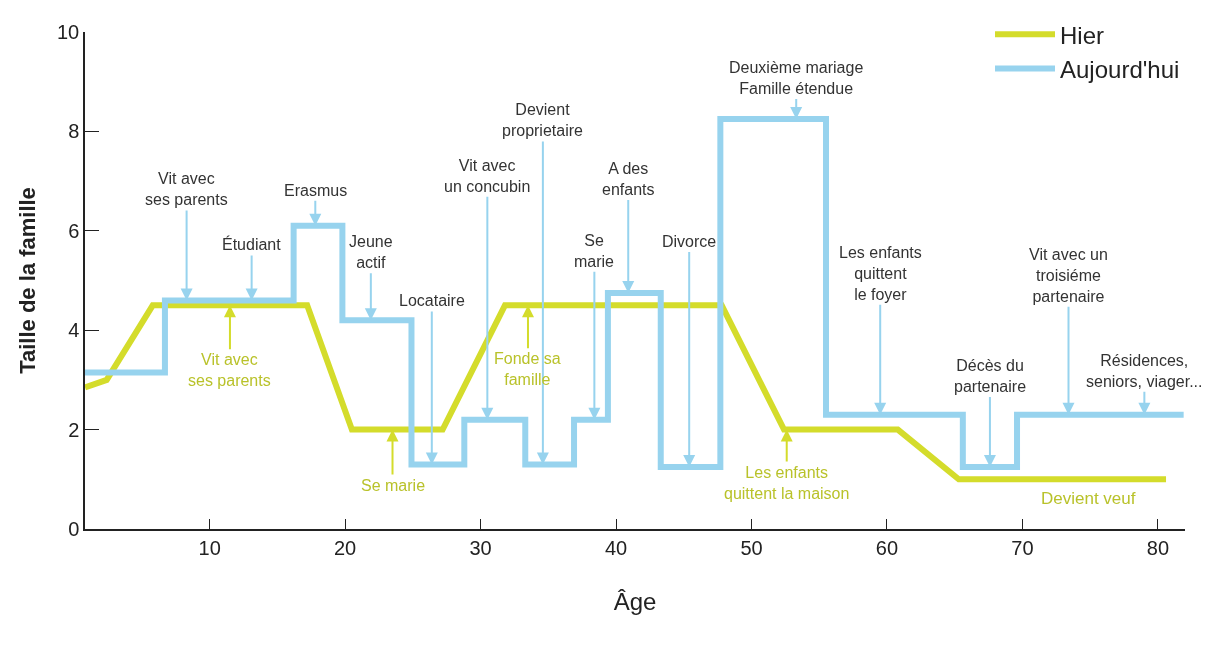 This screenshot has width=1211, height=655. Describe the element at coordinates (28, 280) in the screenshot. I see `y-axis-title: Taille de la famille` at that location.